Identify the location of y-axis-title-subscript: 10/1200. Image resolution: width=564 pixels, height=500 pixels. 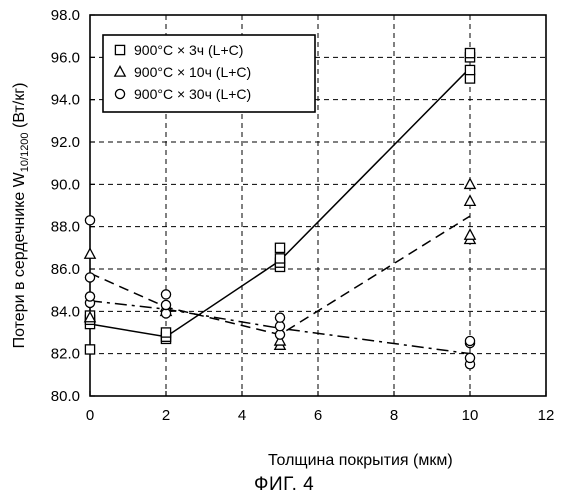
(25, 152).